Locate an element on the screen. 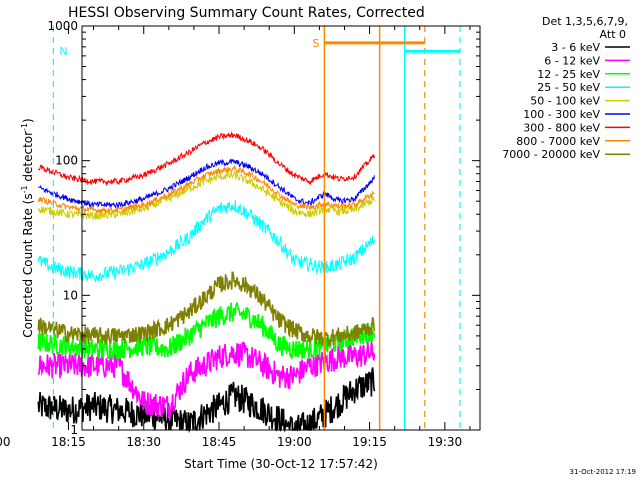 This screenshot has height=480, width=640. y-axis-title: Corrected Count Rate (s-1 detector-1) is located at coordinates (27, 227).